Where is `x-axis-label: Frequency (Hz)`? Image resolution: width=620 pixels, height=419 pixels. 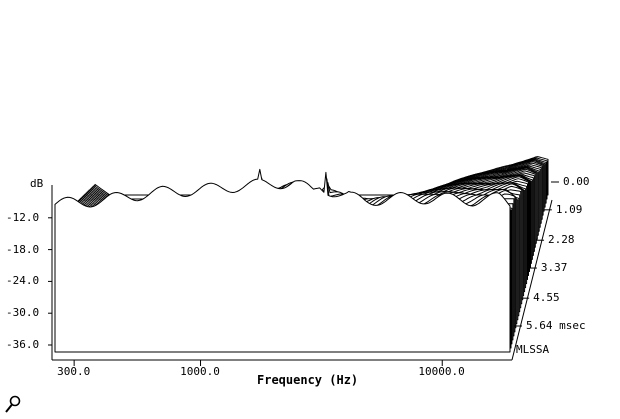
x-axis-label: Frequency (Hz) is located at coordinates (308, 380).